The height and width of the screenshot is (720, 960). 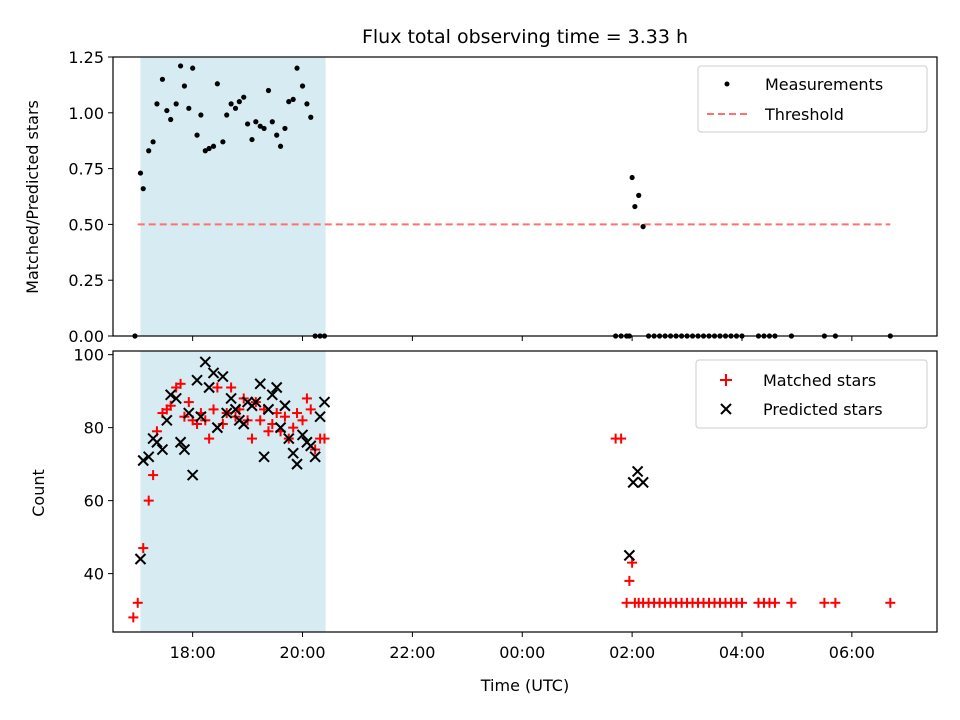 What do you see at coordinates (302, 652) in the screenshot?
I see `x-tick-label: 20:00` at bounding box center [302, 652].